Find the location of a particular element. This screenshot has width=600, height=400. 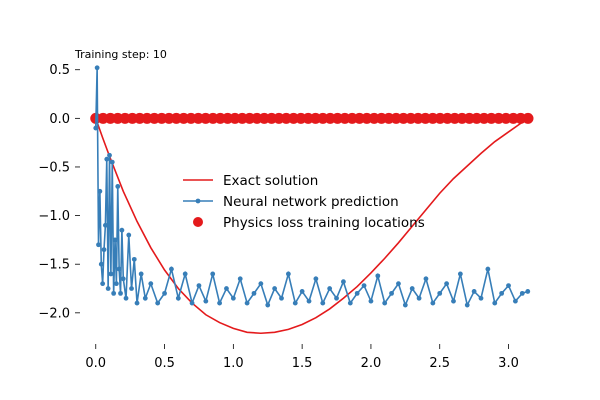

legend-label: Neural network prediction is located at coordinates (311, 202).